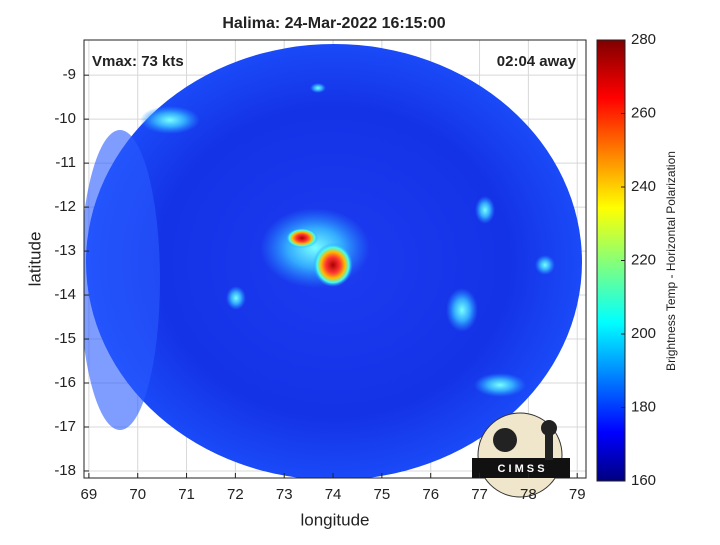 The width and height of the screenshot is (720, 545). I want to click on x-tick-label: 78, so click(528, 494).